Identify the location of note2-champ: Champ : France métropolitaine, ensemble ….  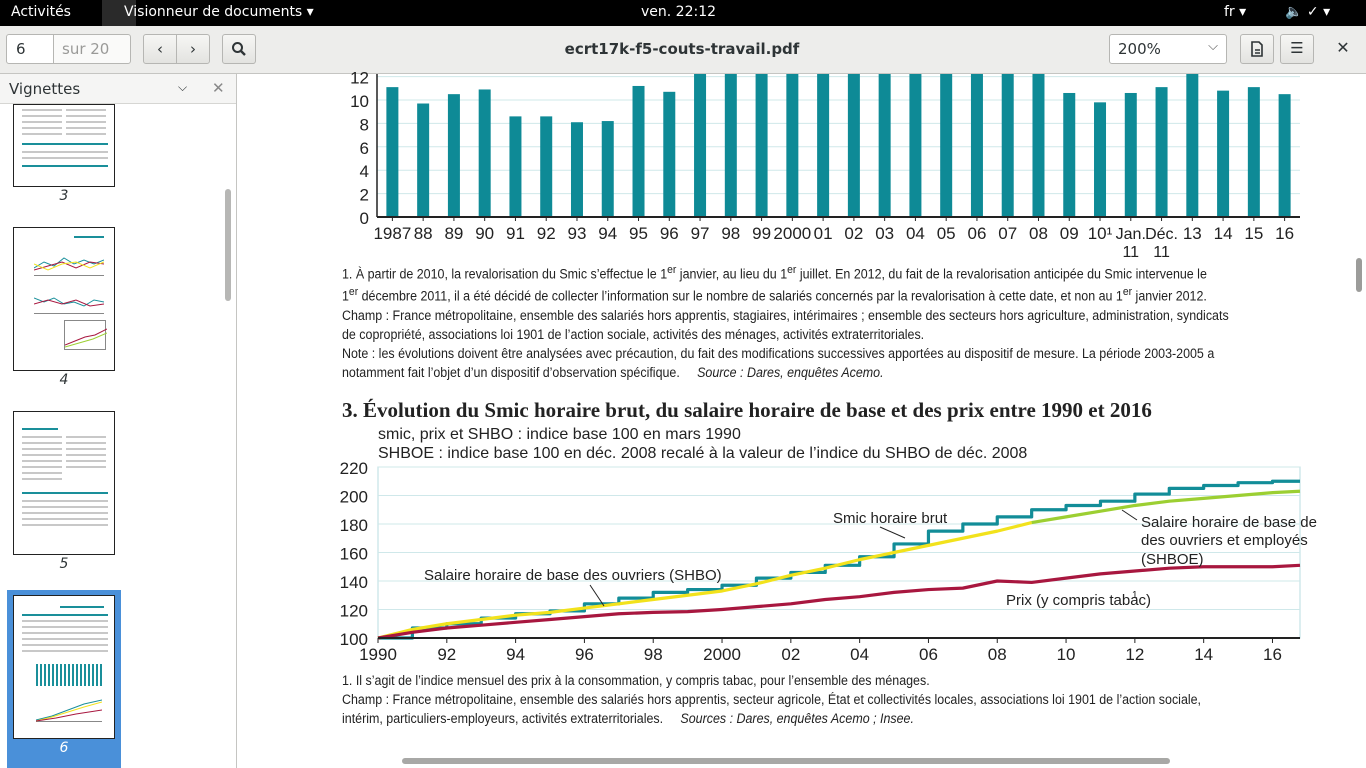
(772, 709).